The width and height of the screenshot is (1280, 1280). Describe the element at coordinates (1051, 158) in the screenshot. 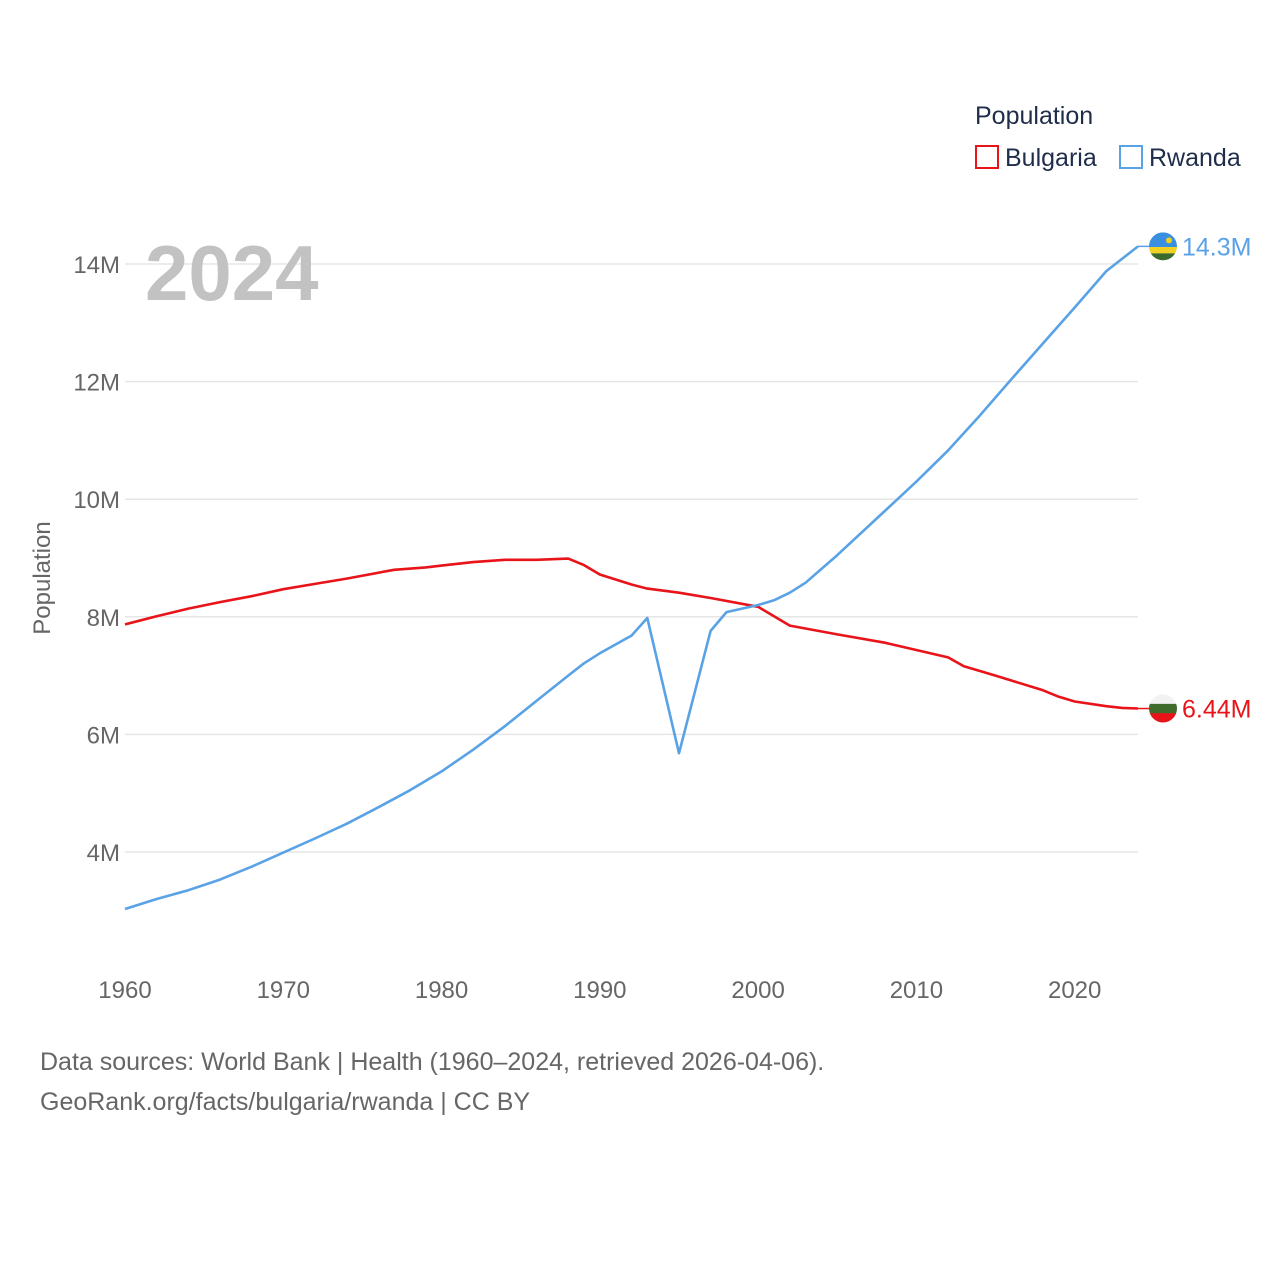

I see `legend-label-bulgaria: Bulgaria` at that location.